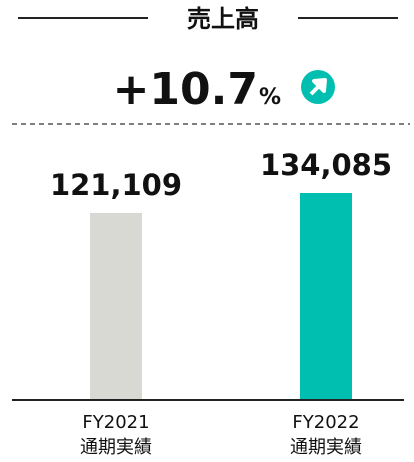 This screenshot has height=462, width=414. I want to click on data-label: 134,085, so click(326, 165).